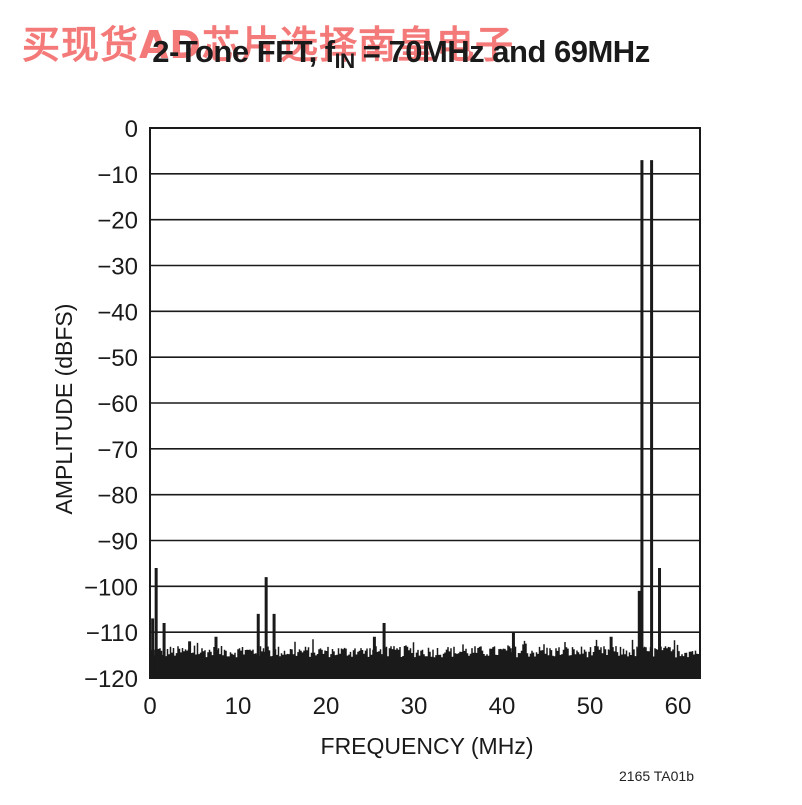 The height and width of the screenshot is (805, 802). Describe the element at coordinates (117, 358) in the screenshot. I see `y-tick-label: −50` at that location.